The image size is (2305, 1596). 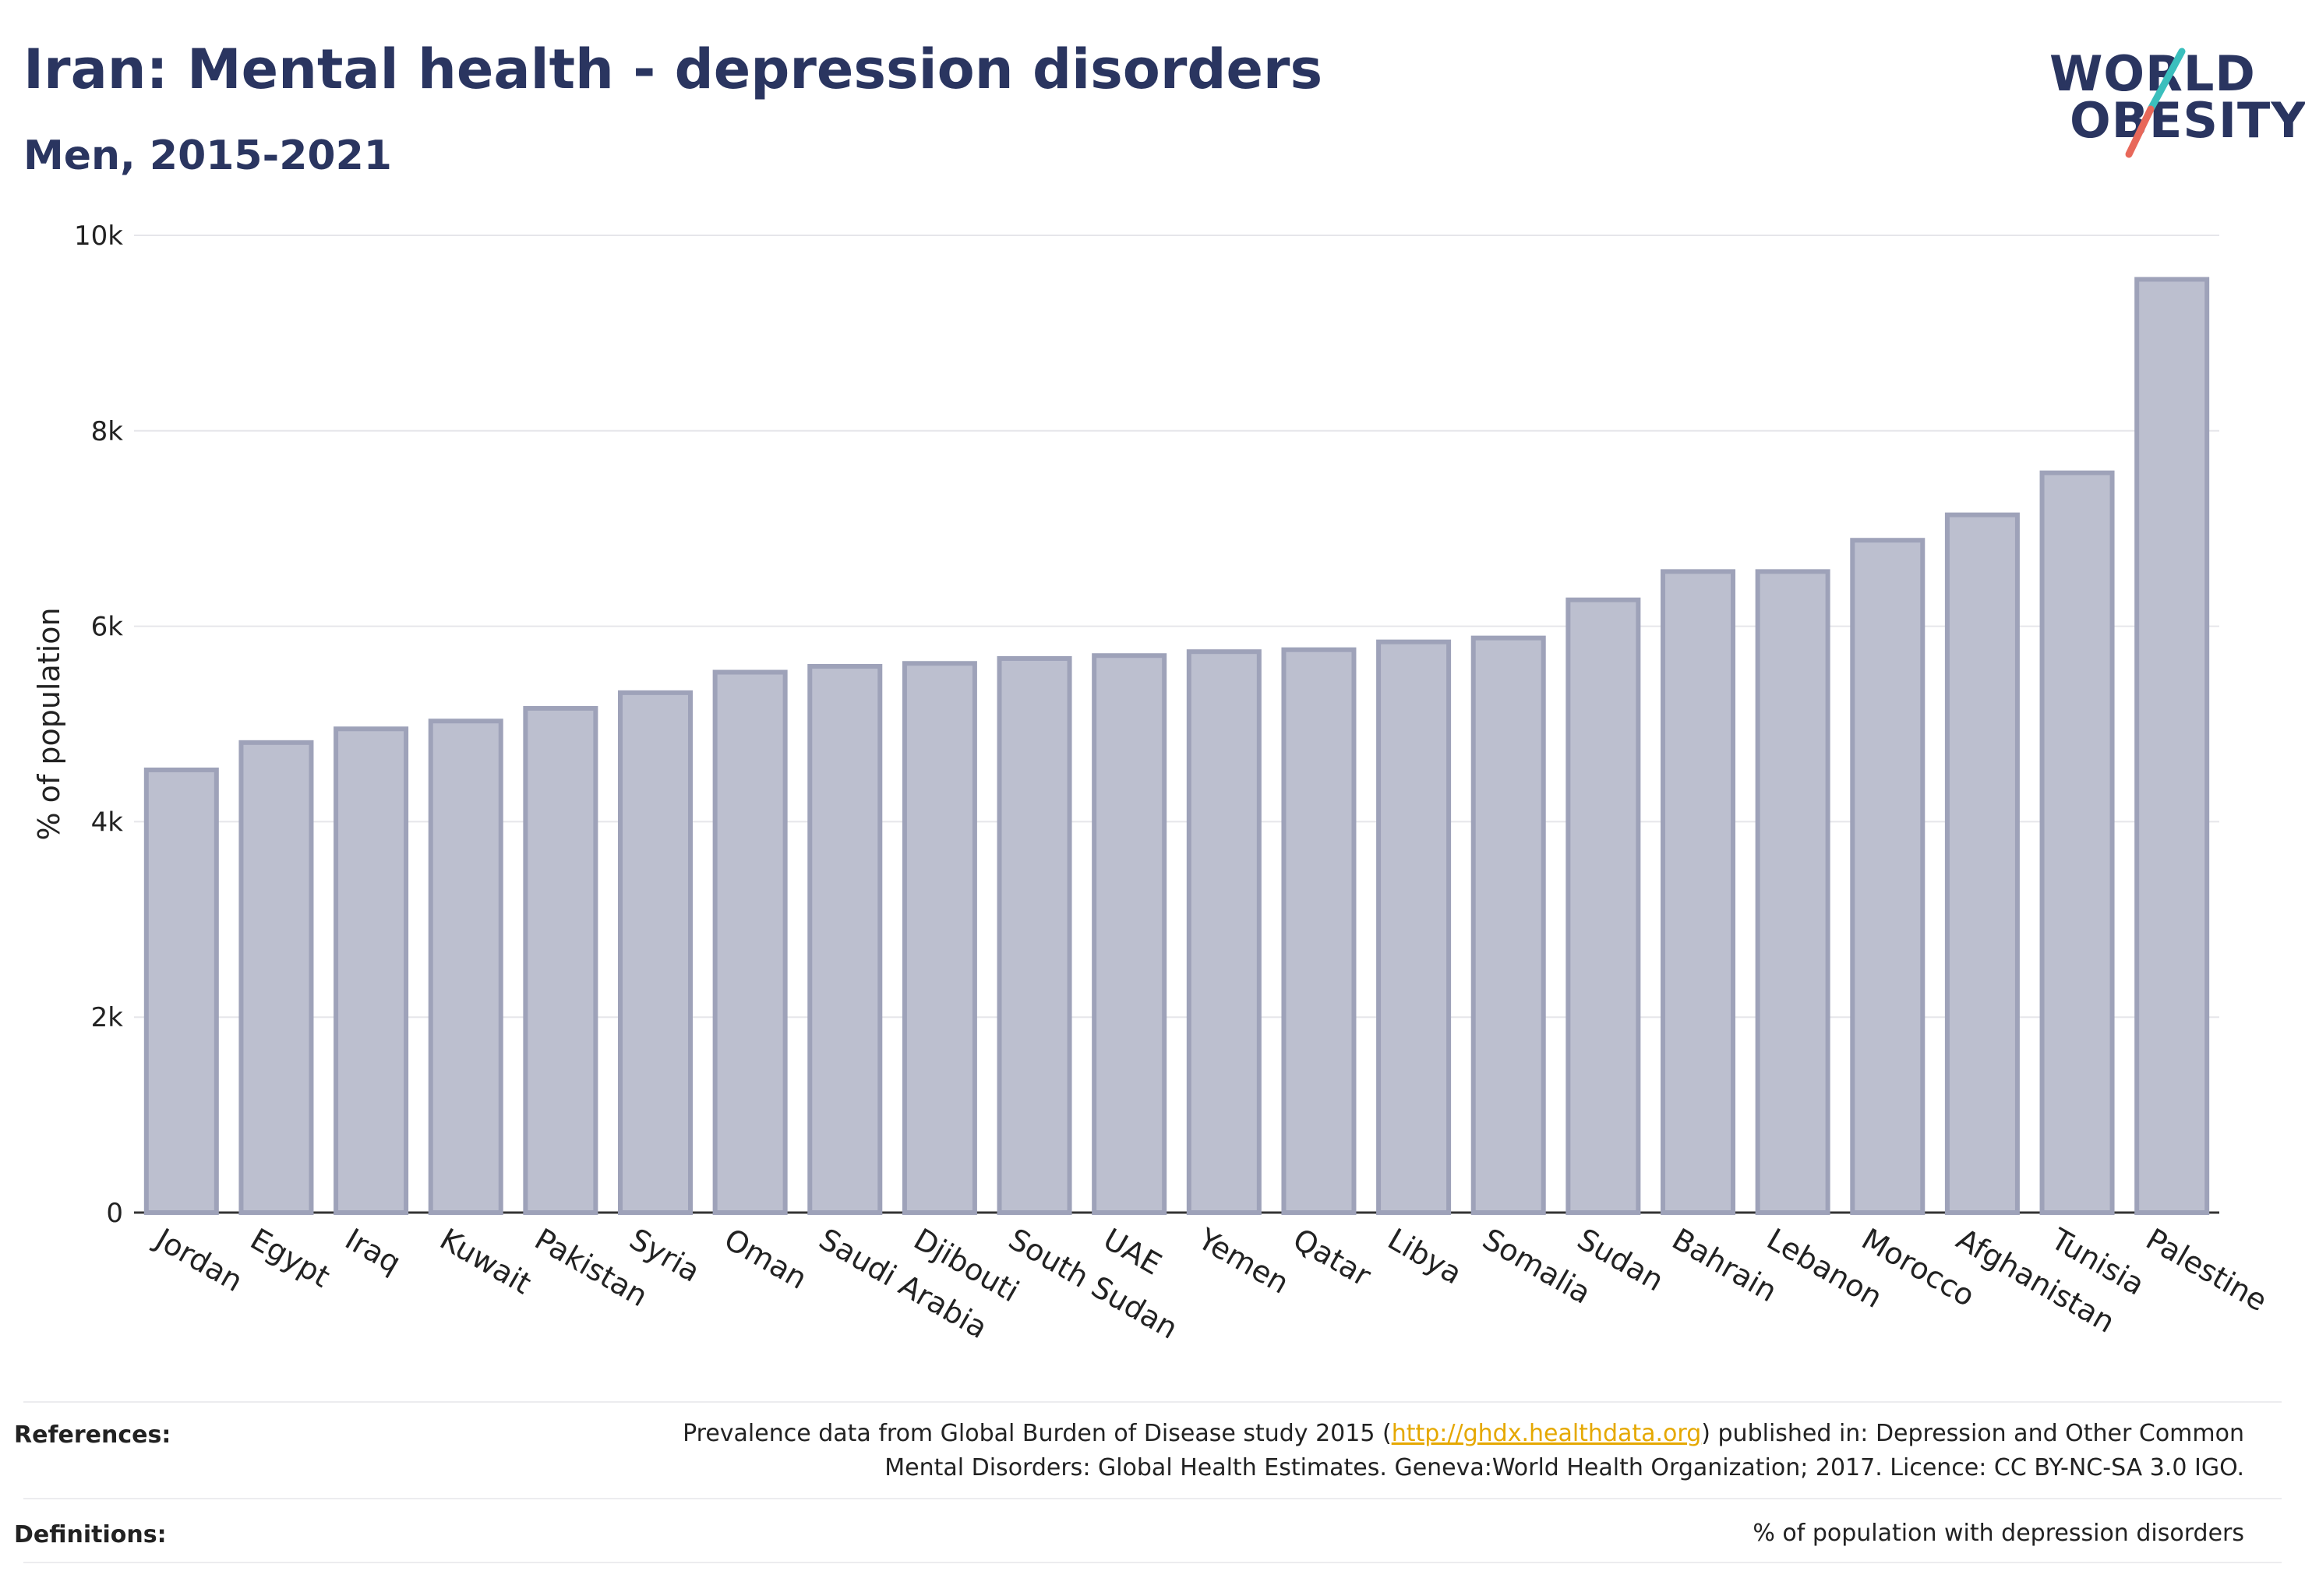 What do you see at coordinates (1152, 1498) in the screenshot?
I see `footer-divider-mid` at bounding box center [1152, 1498].